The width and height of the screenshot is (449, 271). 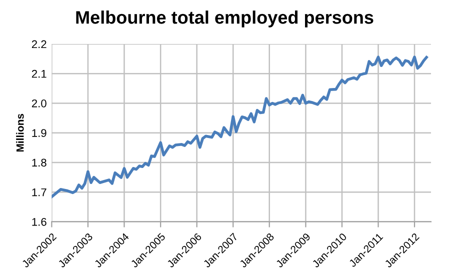 I want to click on chart-title: Melbourne total employed persons, so click(x=225, y=19).